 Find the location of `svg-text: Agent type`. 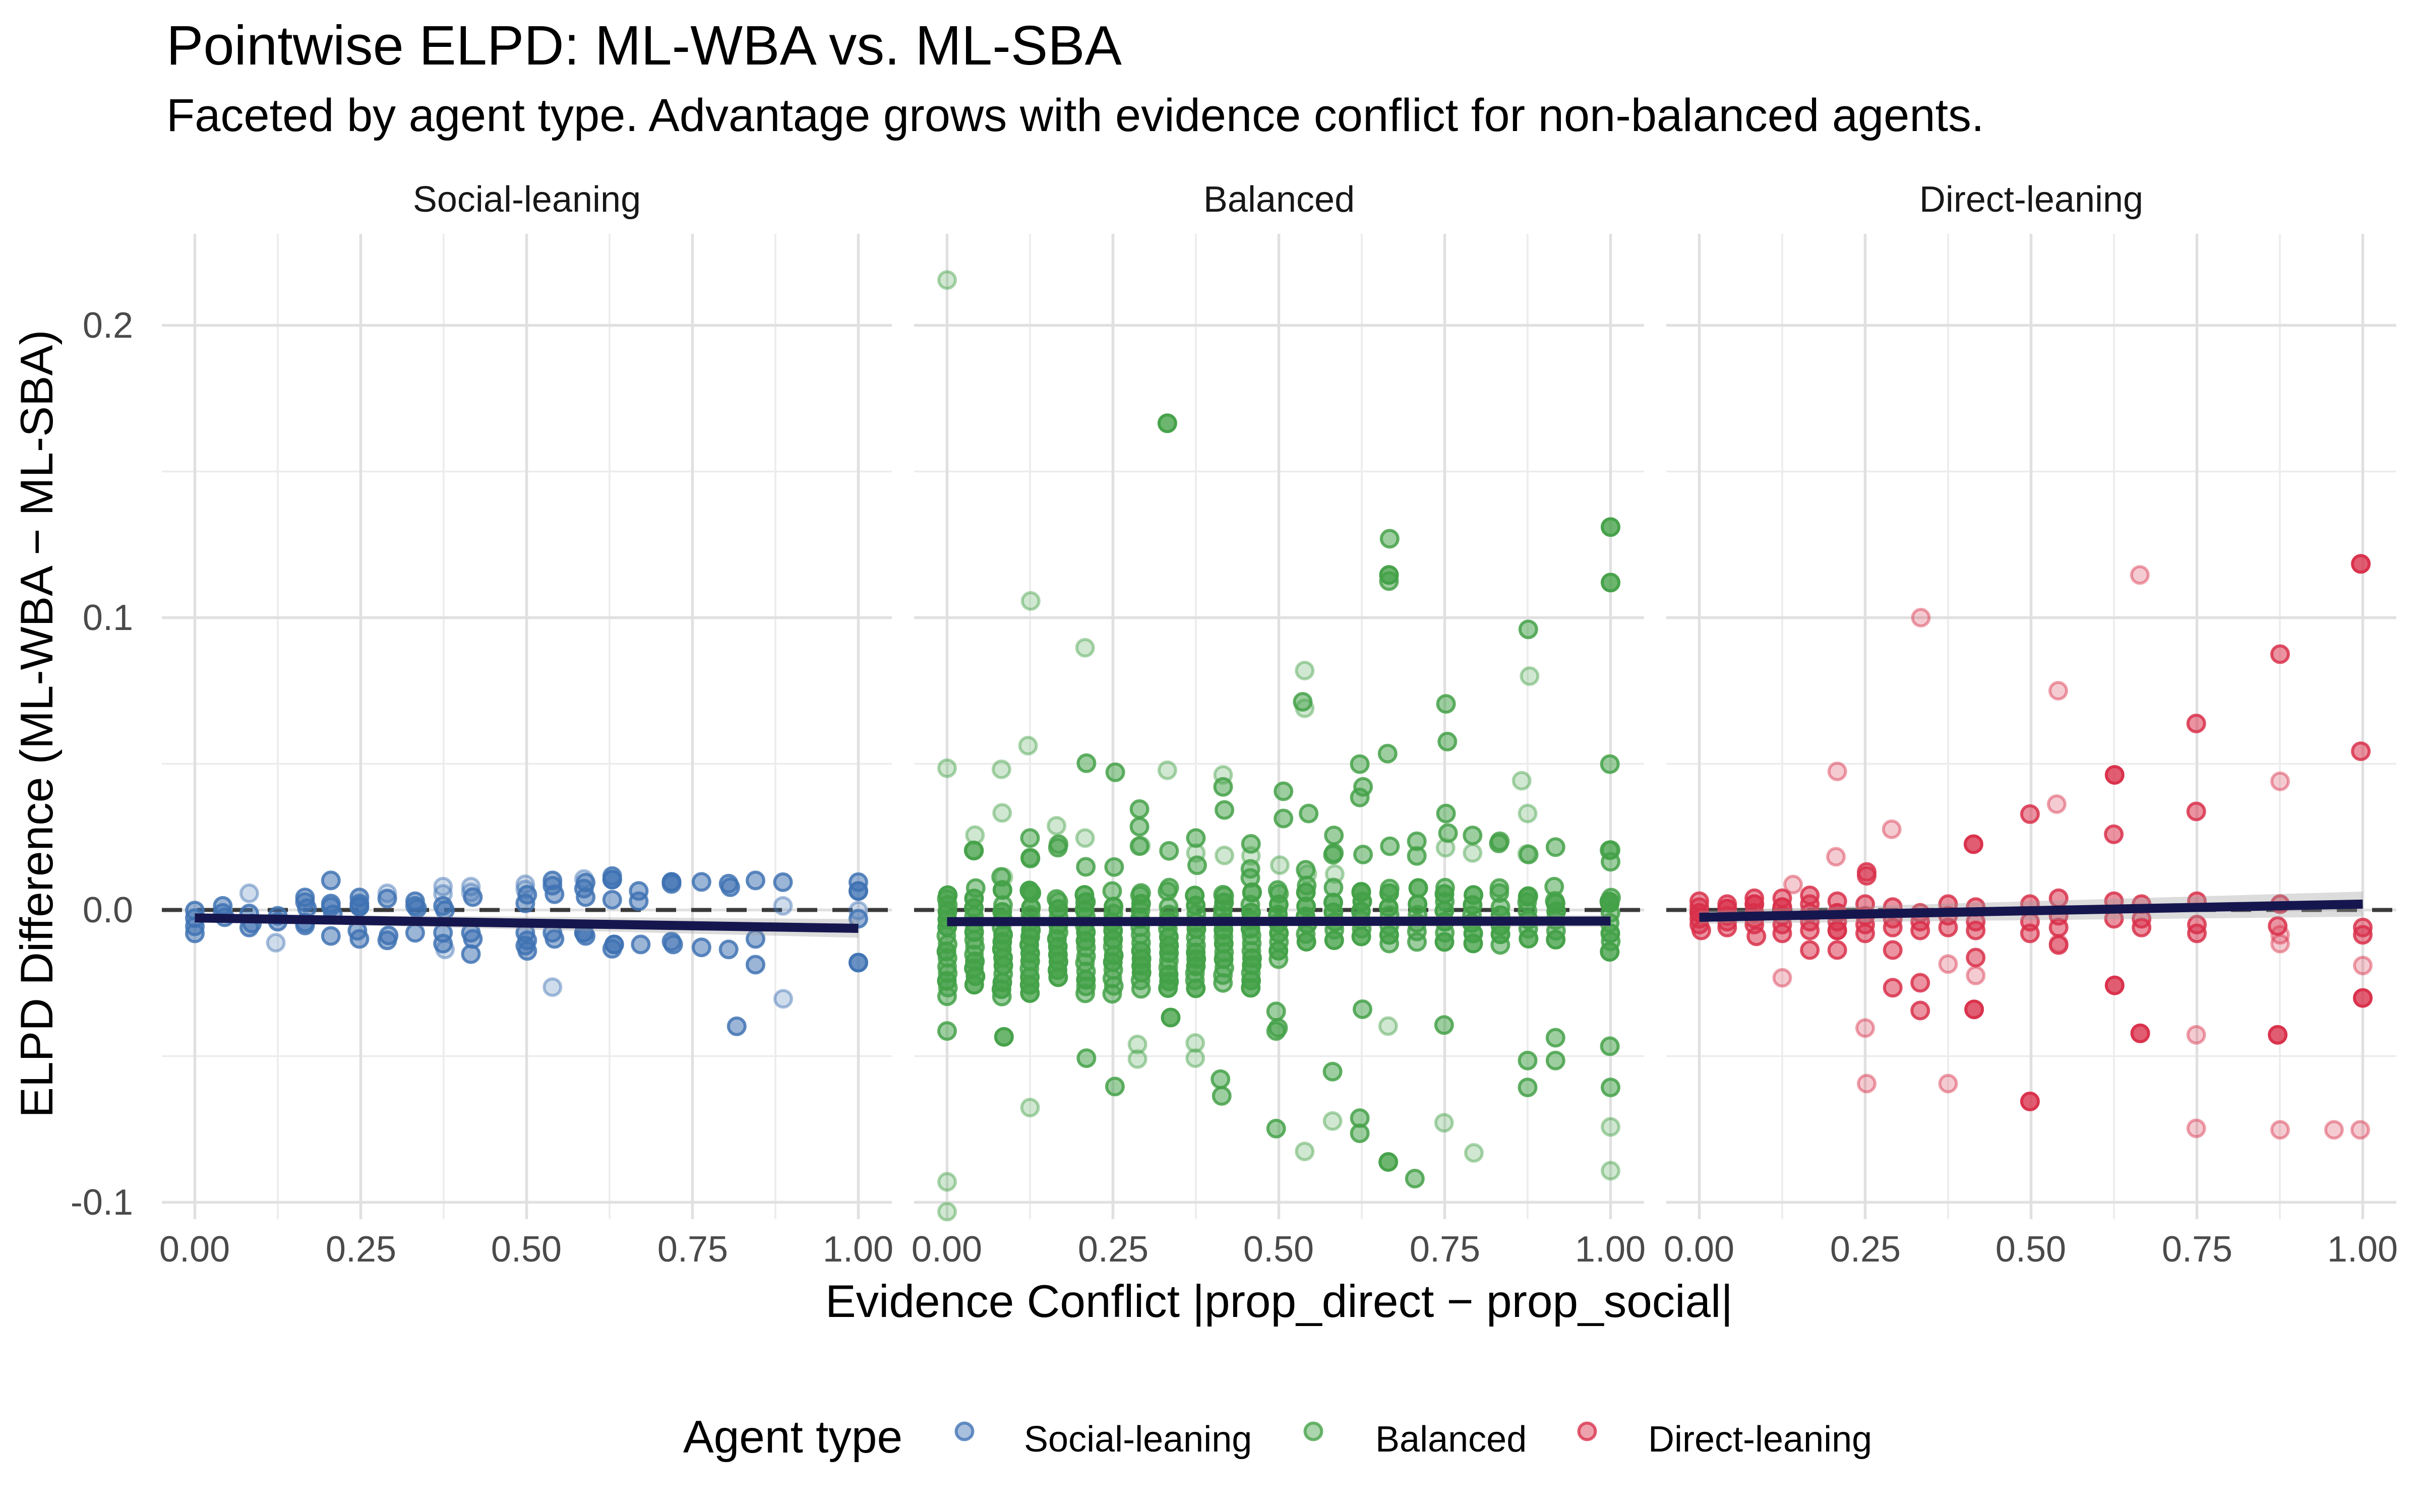

svg-text: Agent type is located at coordinates (792, 1437).